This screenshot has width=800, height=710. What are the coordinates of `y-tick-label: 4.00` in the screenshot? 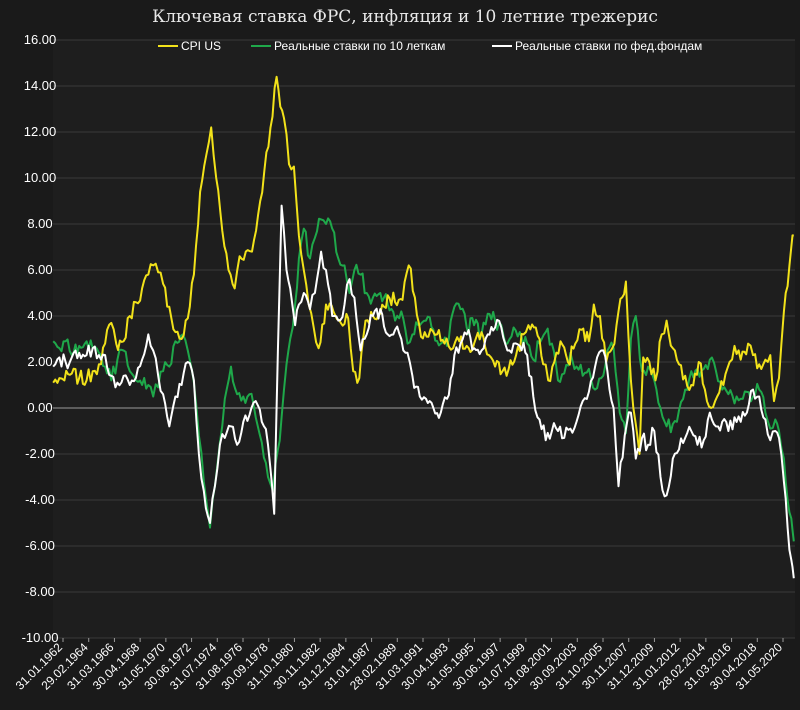 It's located at (39, 315).